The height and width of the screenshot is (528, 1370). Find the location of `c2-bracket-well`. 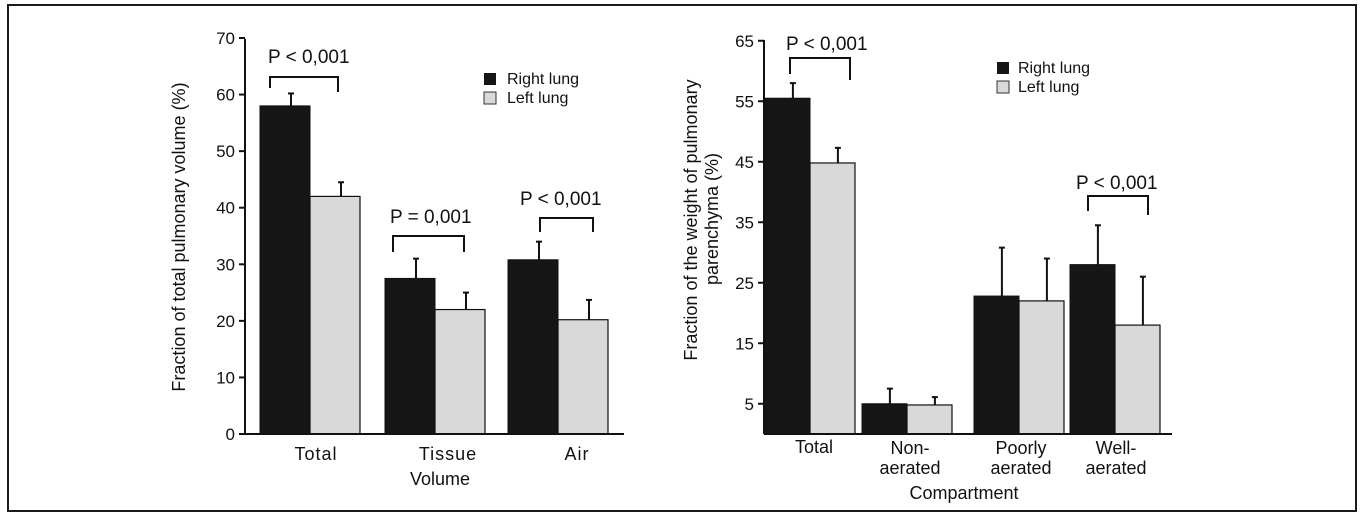

c2-bracket-well is located at coordinates (1118, 205).